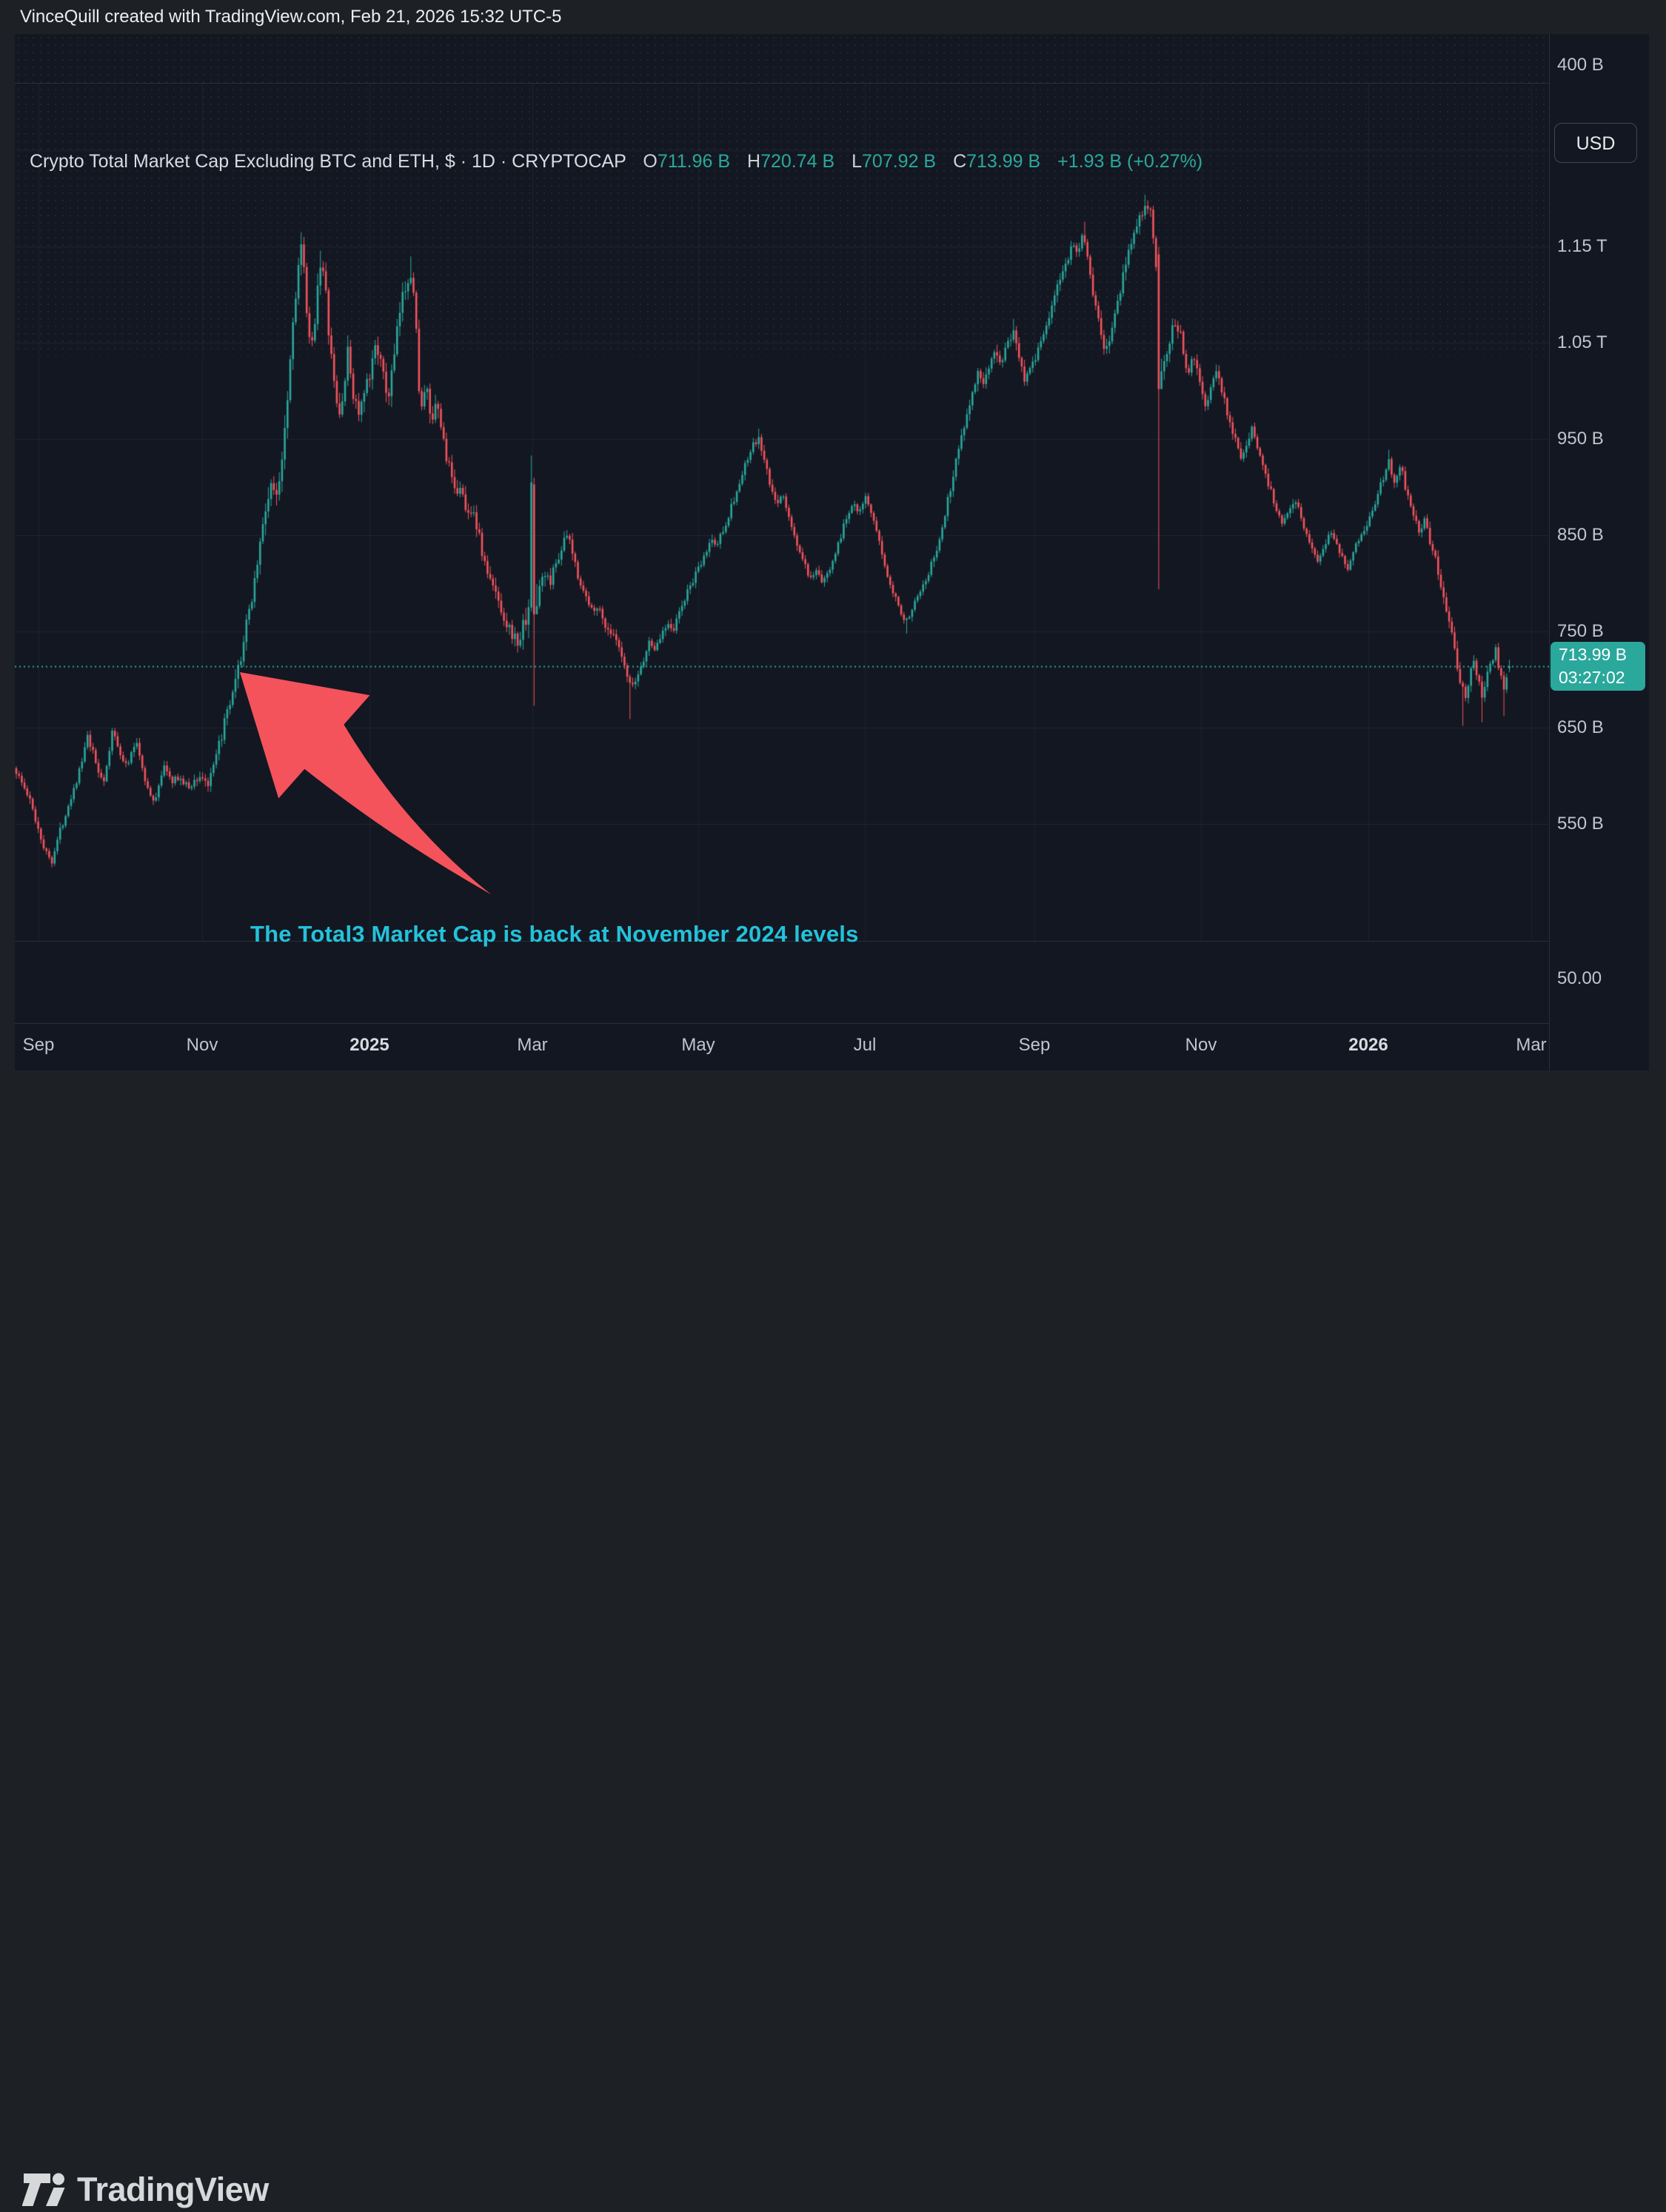 The image size is (1666, 2212). Describe the element at coordinates (1368, 1045) in the screenshot. I see `time-axis-label: 2026` at that location.